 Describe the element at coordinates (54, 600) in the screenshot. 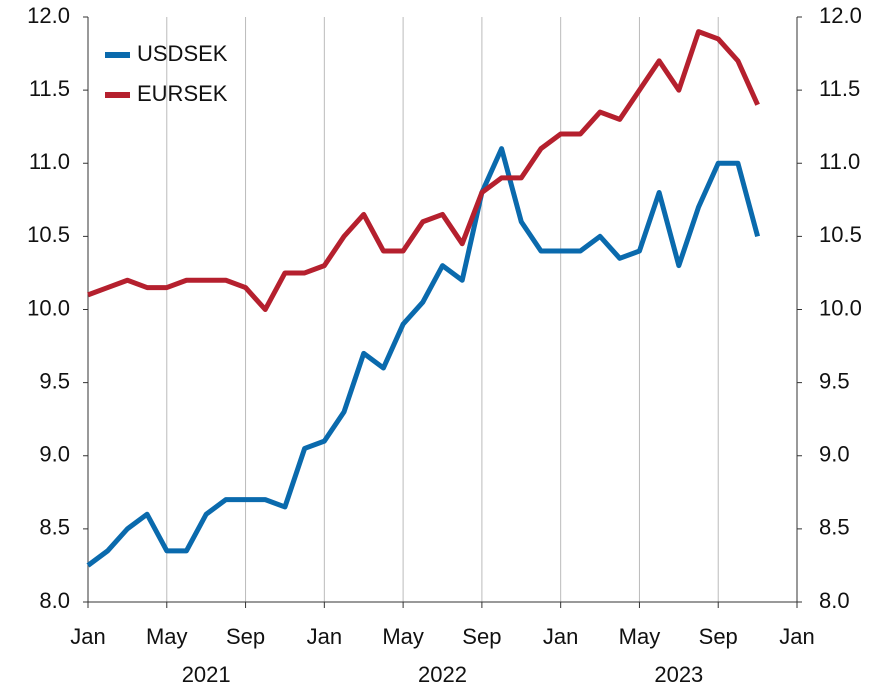

I see `y-tick-label: 8.0` at that location.